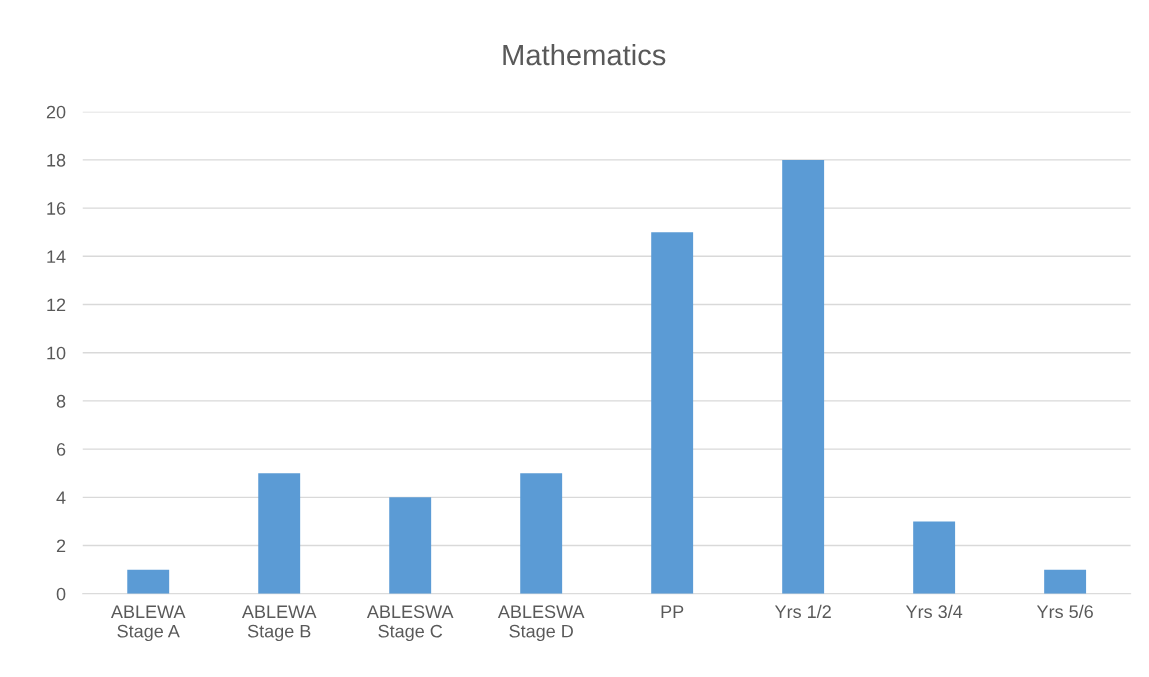 The width and height of the screenshot is (1149, 677). What do you see at coordinates (934, 611) in the screenshot?
I see `x-tick-label: Yrs 3/4` at bounding box center [934, 611].